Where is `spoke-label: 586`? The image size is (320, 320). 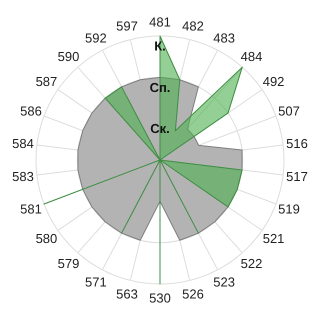
spoke-label: 586 is located at coordinates (31, 111).